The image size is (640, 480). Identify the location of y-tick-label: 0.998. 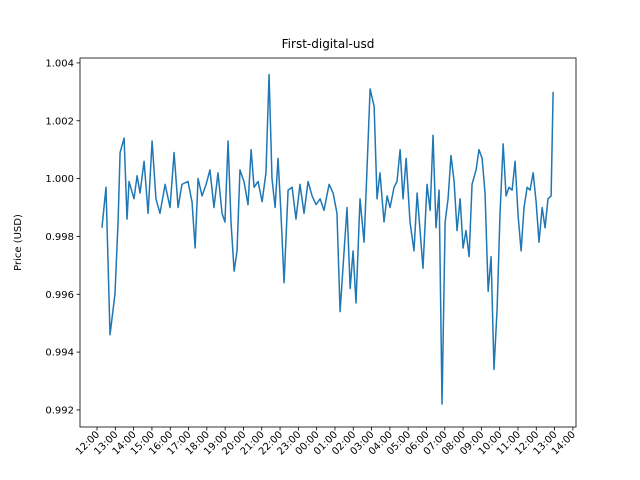
(59, 237).